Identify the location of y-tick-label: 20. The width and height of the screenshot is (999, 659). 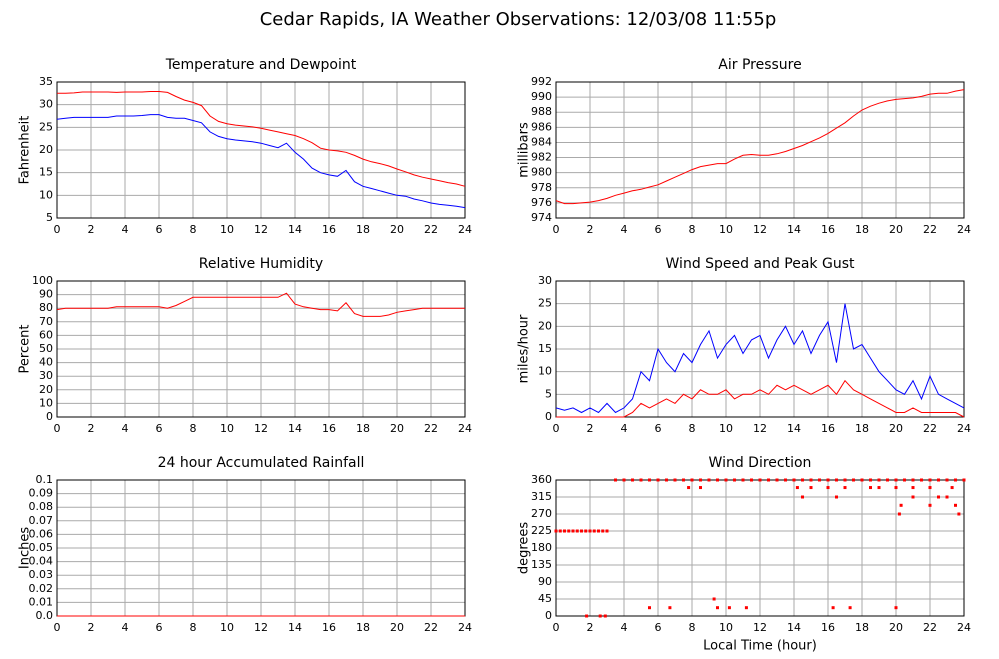
(46, 149).